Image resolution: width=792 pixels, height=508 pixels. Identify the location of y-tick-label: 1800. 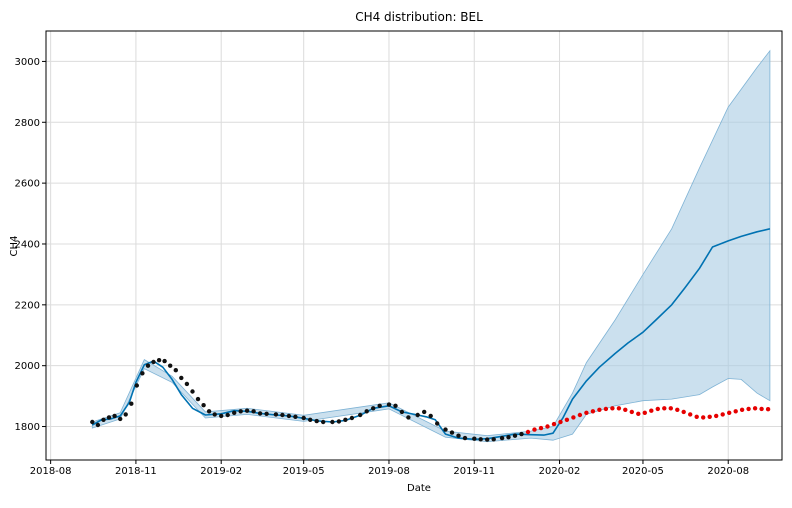
(27, 427).